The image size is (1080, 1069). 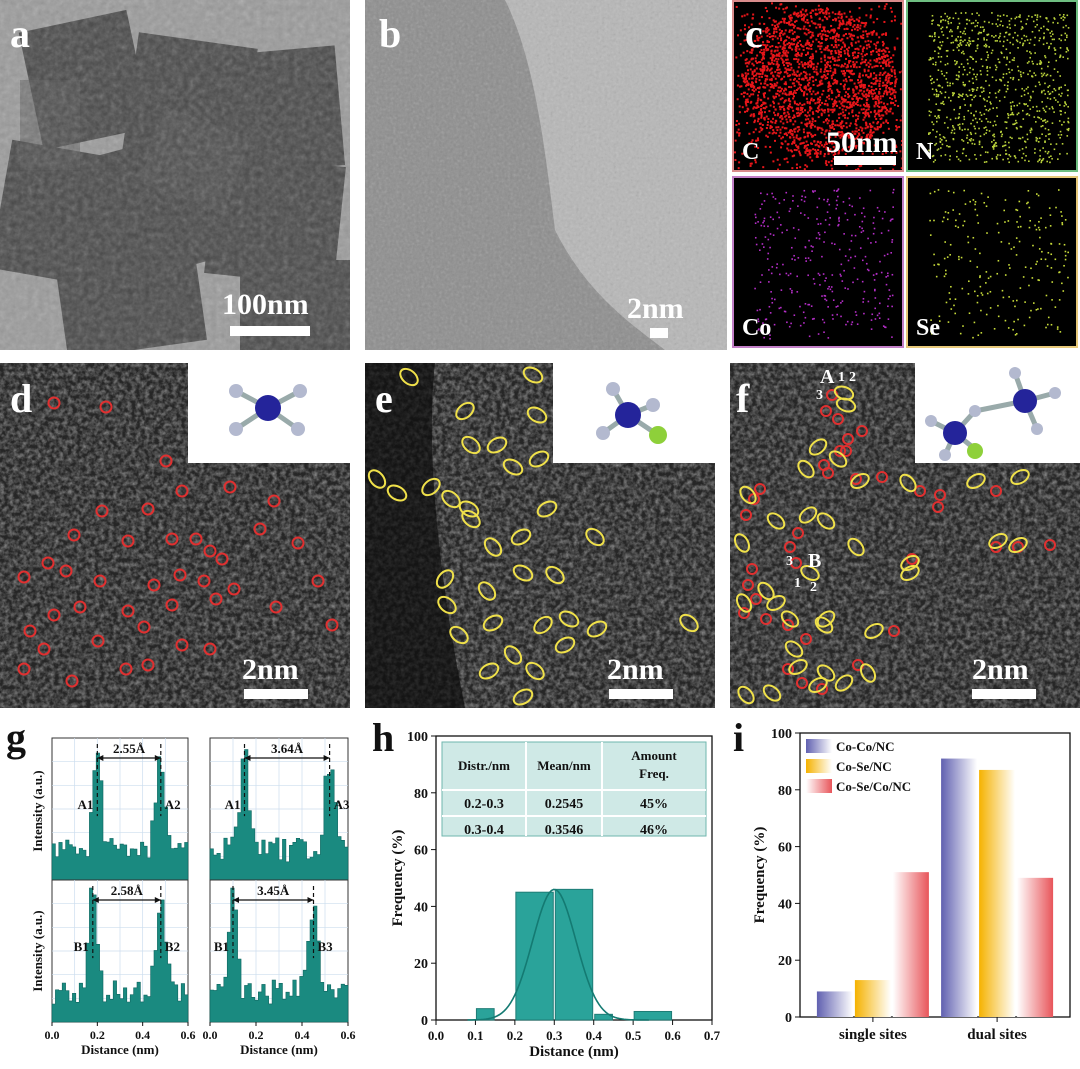 What do you see at coordinates (484, 804) in the screenshot?
I see `h-table-cell: 0.2-0.3` at bounding box center [484, 804].